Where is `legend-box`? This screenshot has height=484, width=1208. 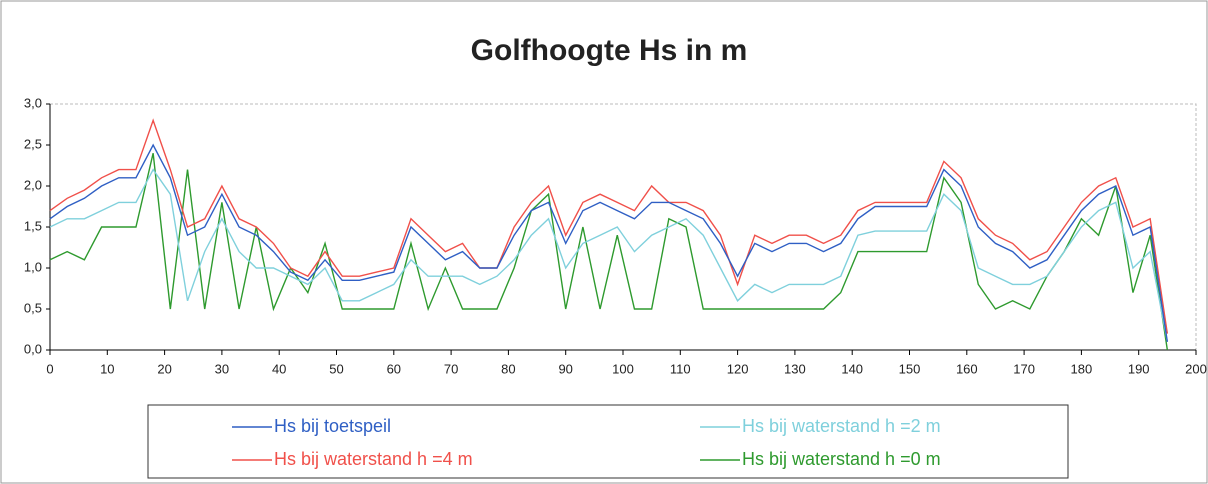
legend-box is located at coordinates (608, 441).